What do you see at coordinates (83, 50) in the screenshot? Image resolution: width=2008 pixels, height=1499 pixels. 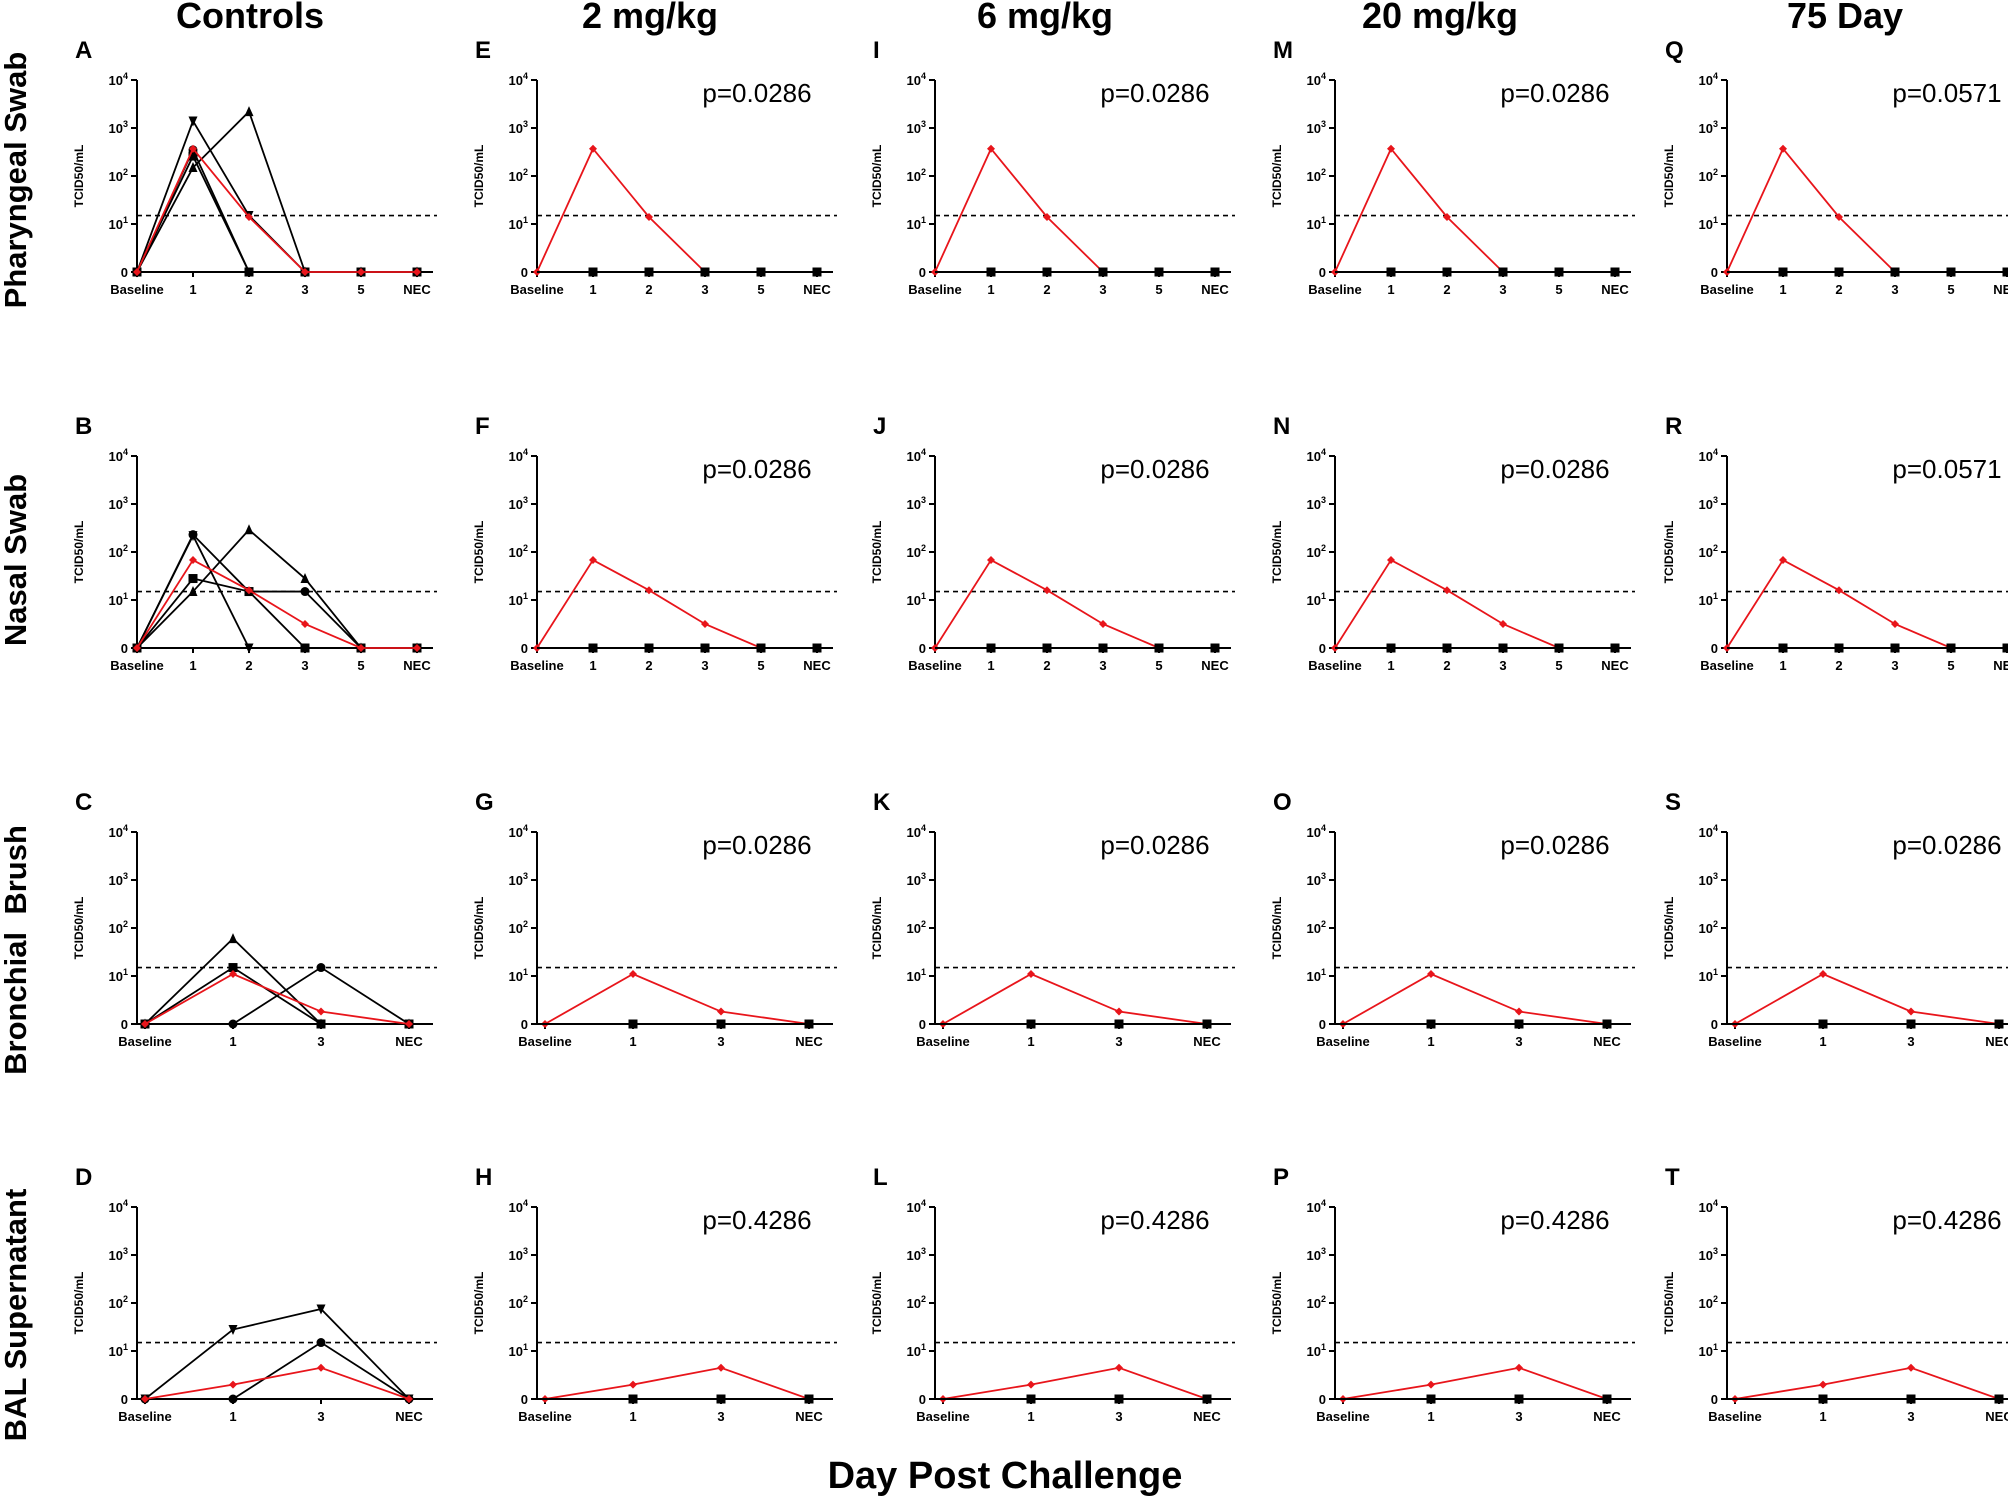 I see `panel-letter: A` at bounding box center [83, 50].